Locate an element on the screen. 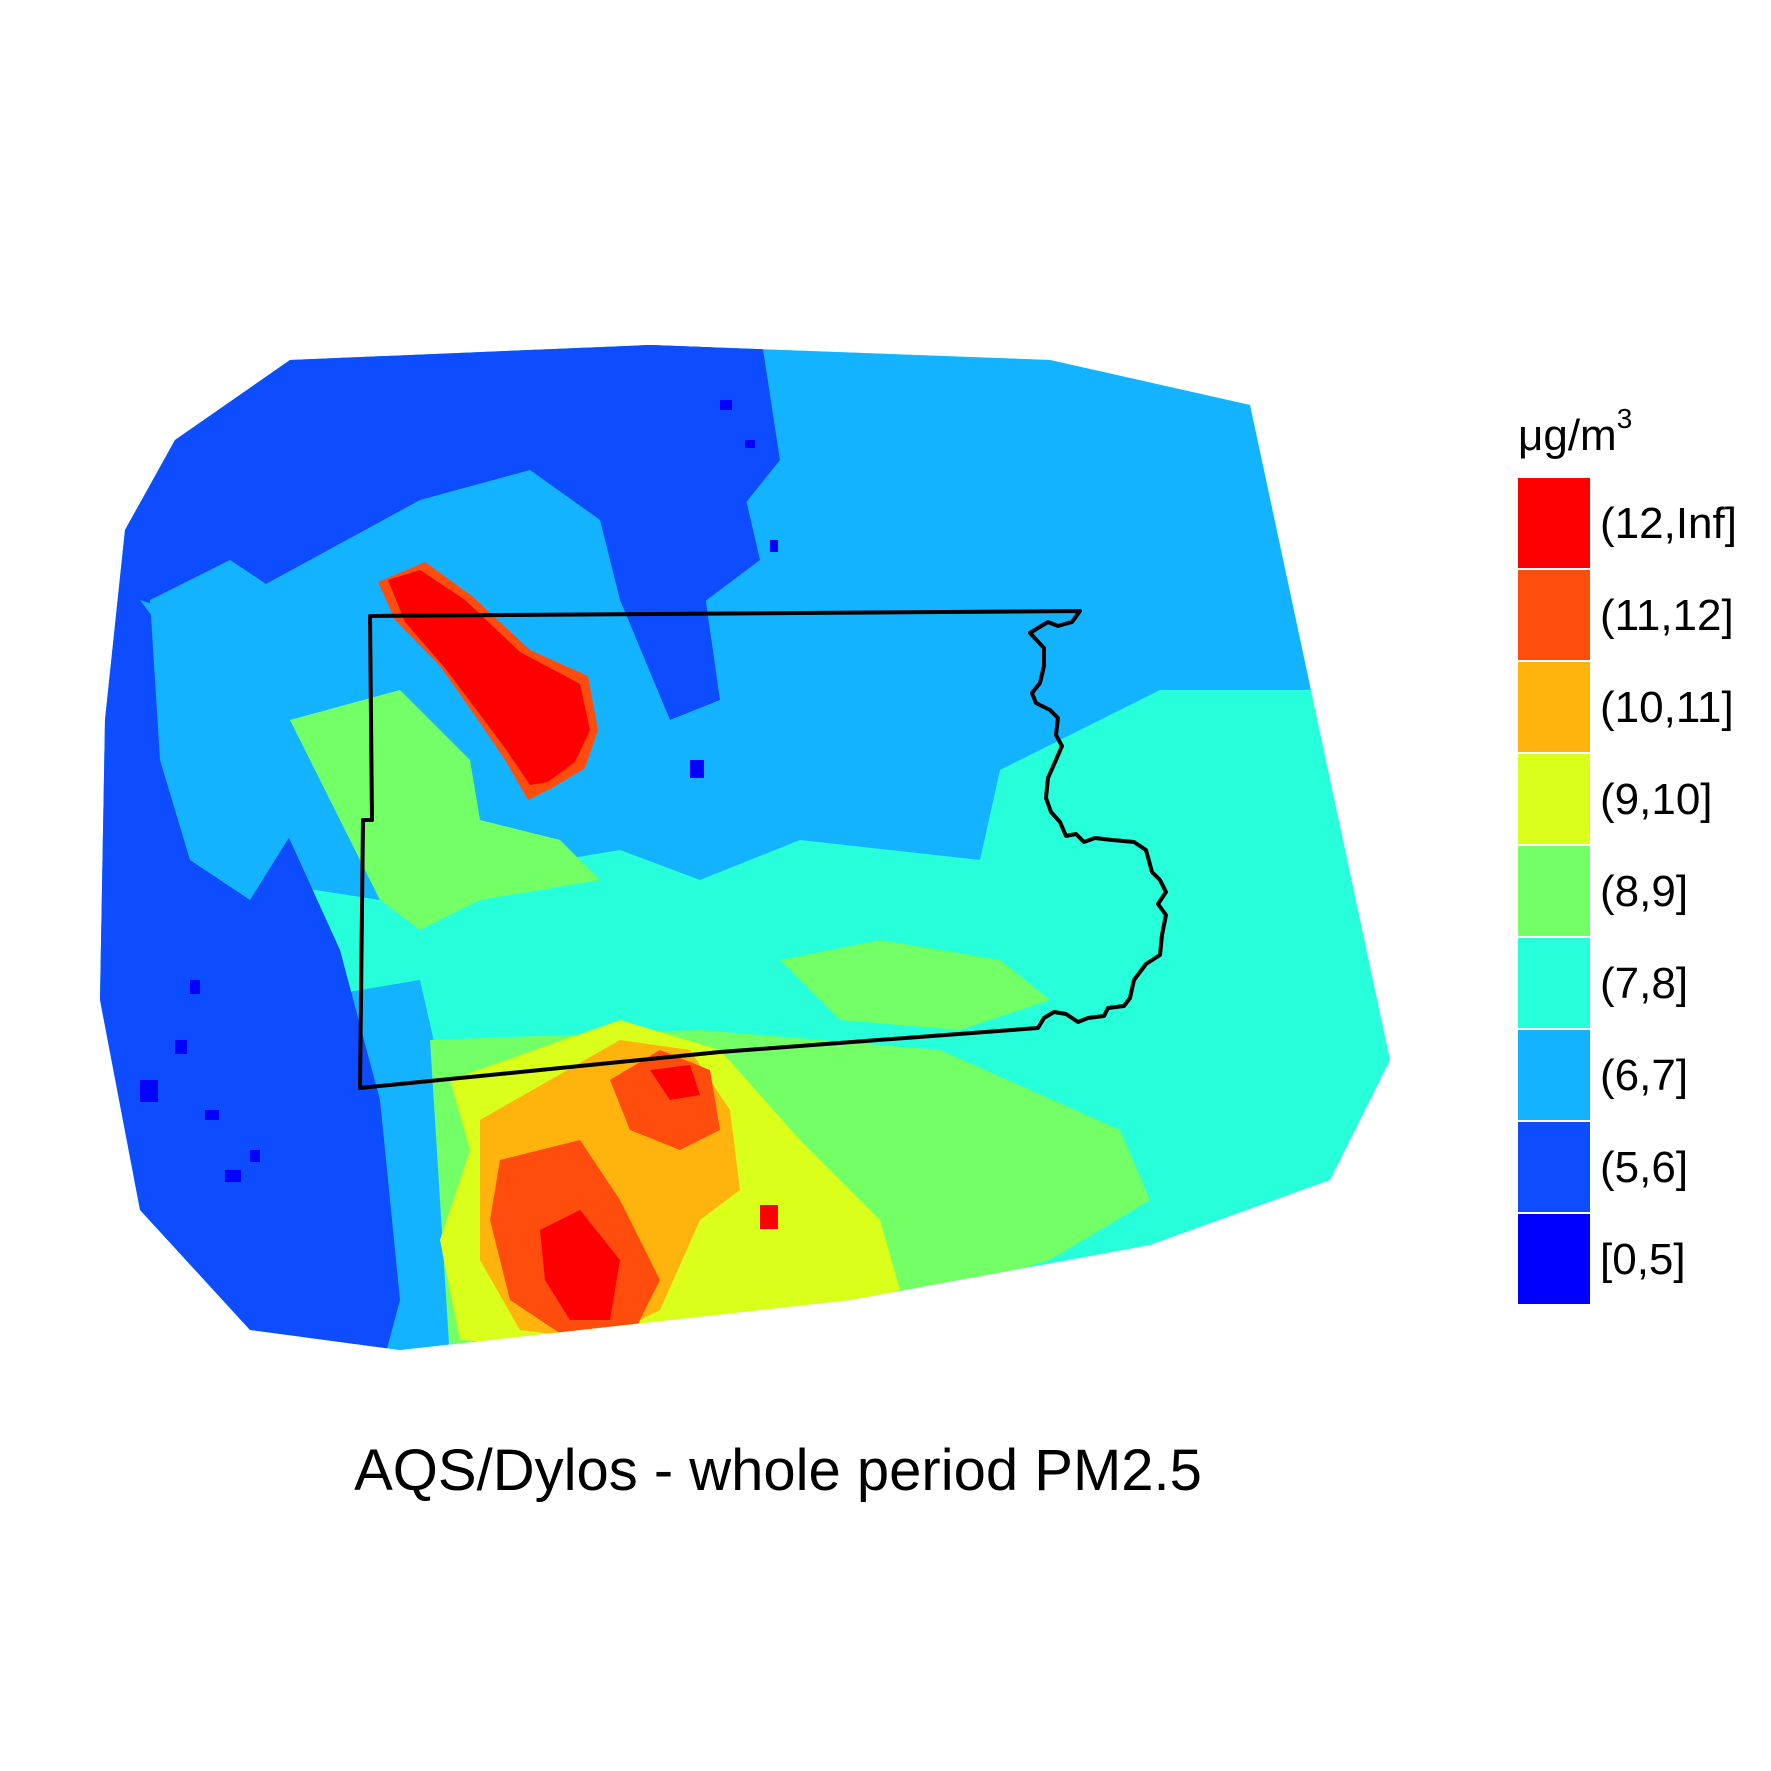 Image resolution: width=1771 pixels, height=1771 pixels. surface-band-12-inf-south-b is located at coordinates (675, 1082).